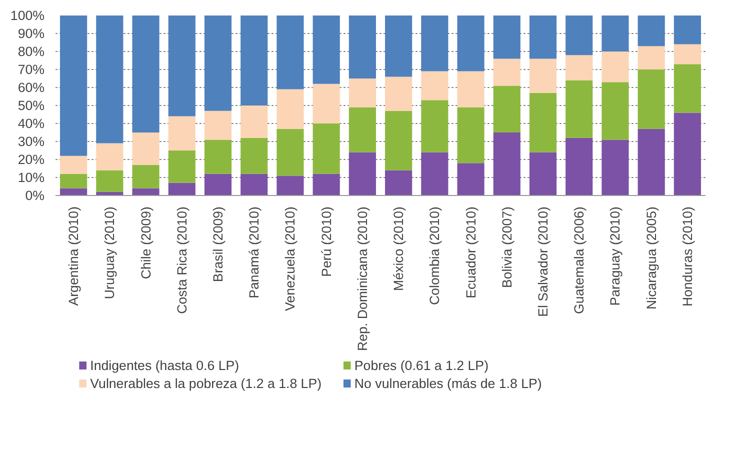 This screenshot has height=456, width=733. Describe the element at coordinates (206, 383) in the screenshot. I see `legend-label: Vulnerables a la pobreza (1.2 a 1.8 LP)` at that location.